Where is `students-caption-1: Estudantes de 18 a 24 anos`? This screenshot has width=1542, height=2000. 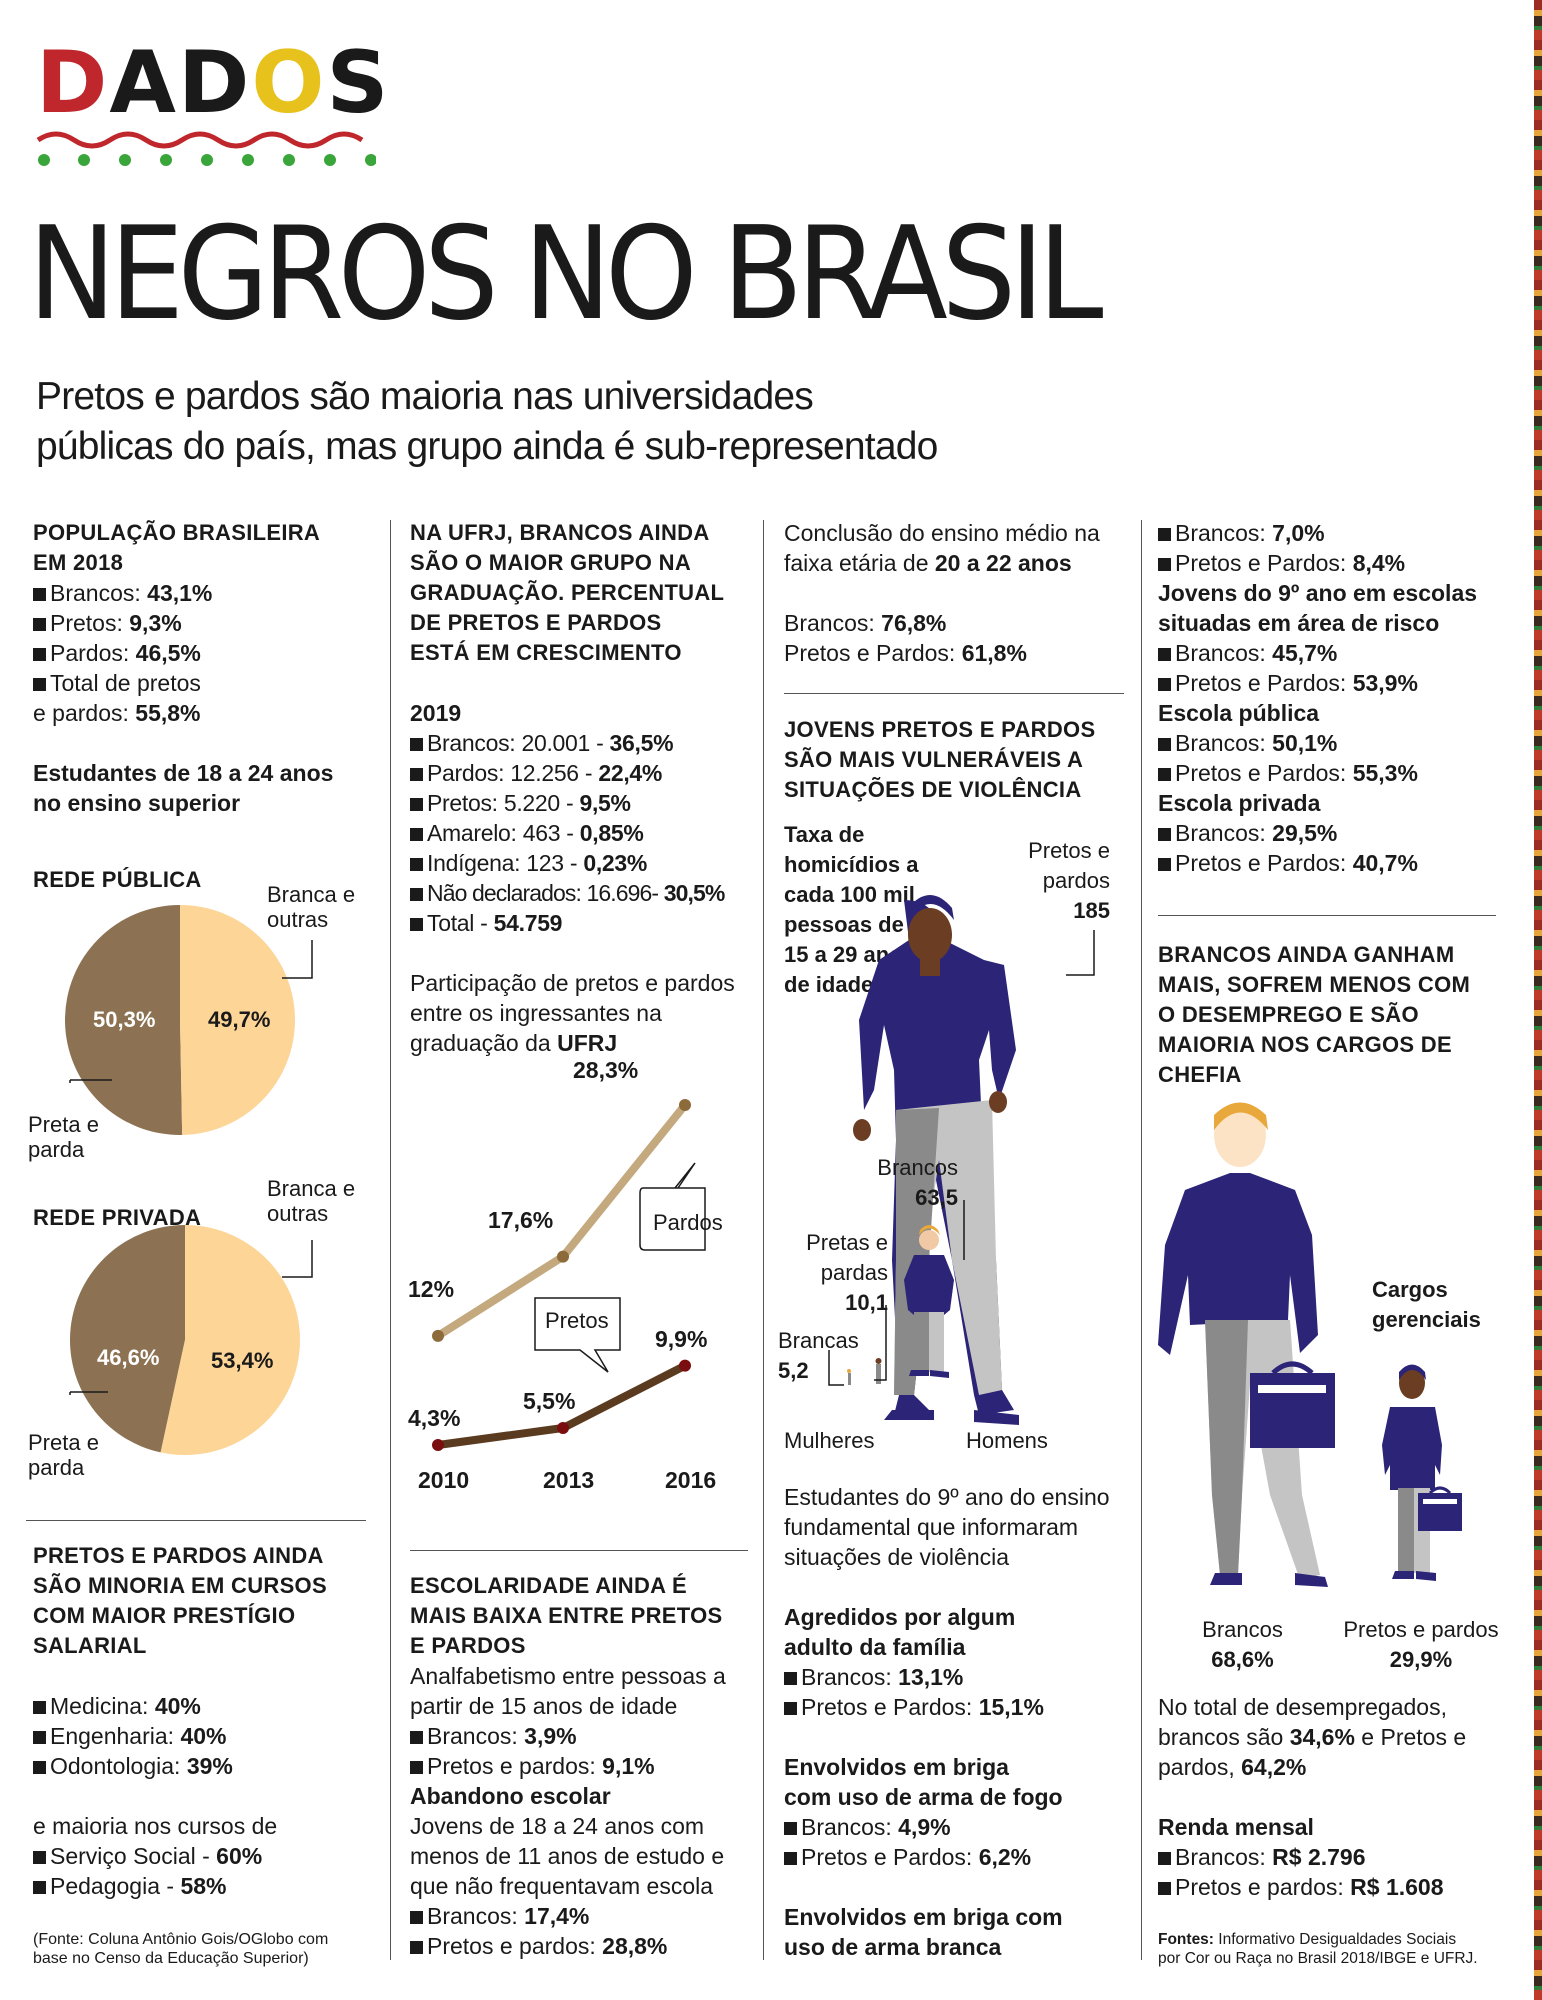
students-caption-1: Estudantes de 18 a 24 anos is located at coordinates (183, 773).